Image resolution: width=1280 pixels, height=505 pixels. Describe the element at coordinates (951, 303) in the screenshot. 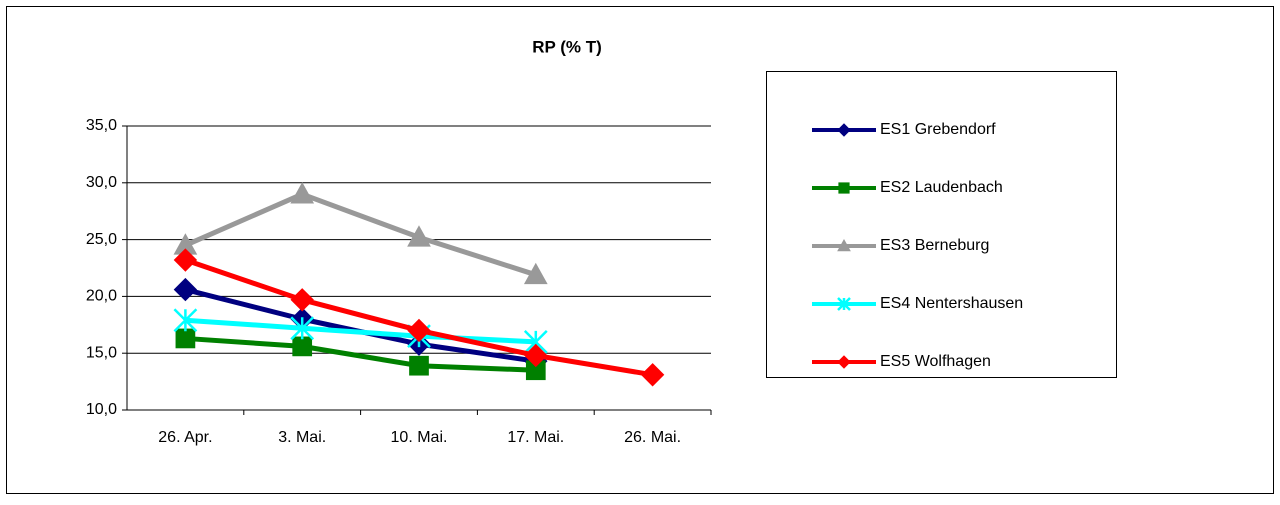

I see `legend-label: ES4 Nentershausen` at that location.